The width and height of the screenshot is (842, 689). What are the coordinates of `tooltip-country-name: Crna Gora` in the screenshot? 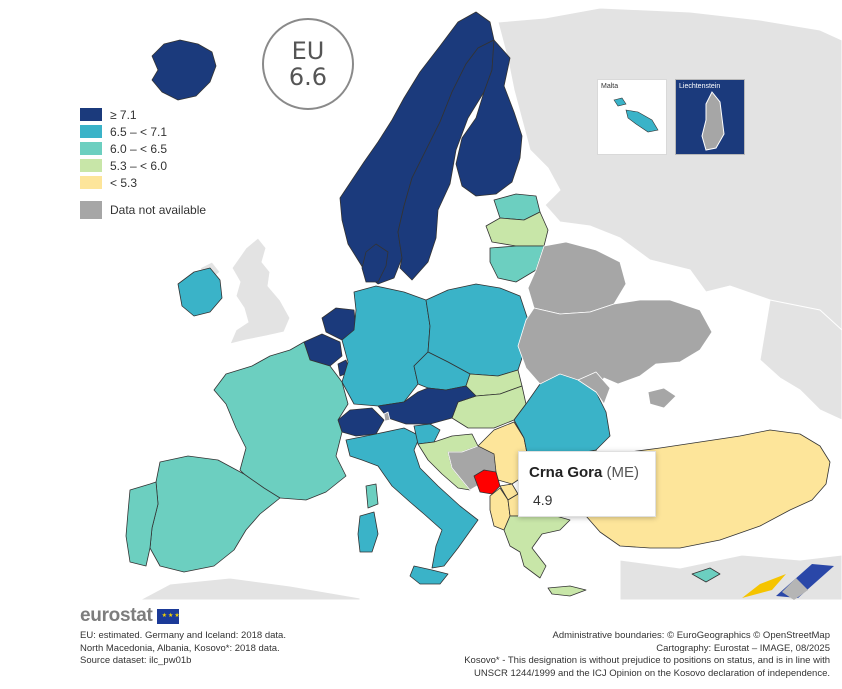 It's located at (566, 472).